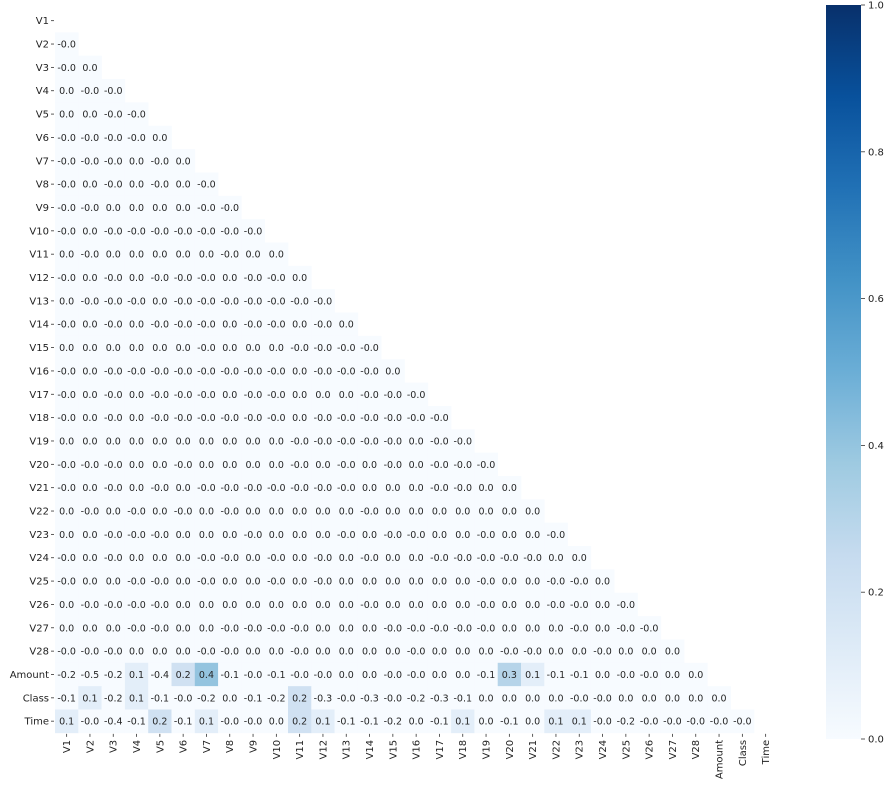  I want to click on row-tick-label: Time, so click(36, 722).